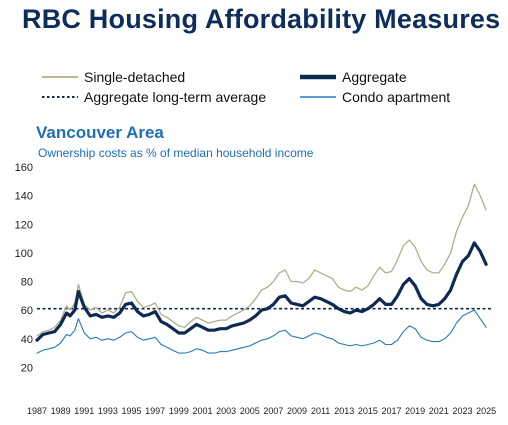  I want to click on x-tick-label: 2021, so click(439, 411).